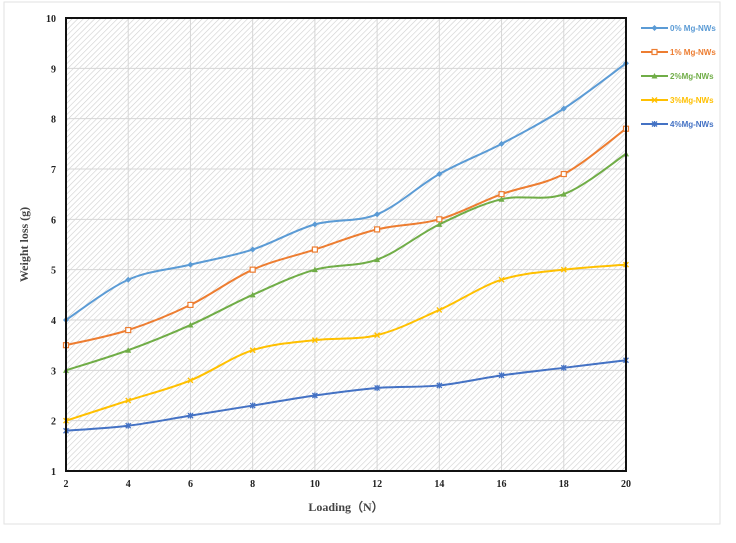 Image resolution: width=736 pixels, height=543 pixels. I want to click on x-tick-label: 2, so click(66, 484).